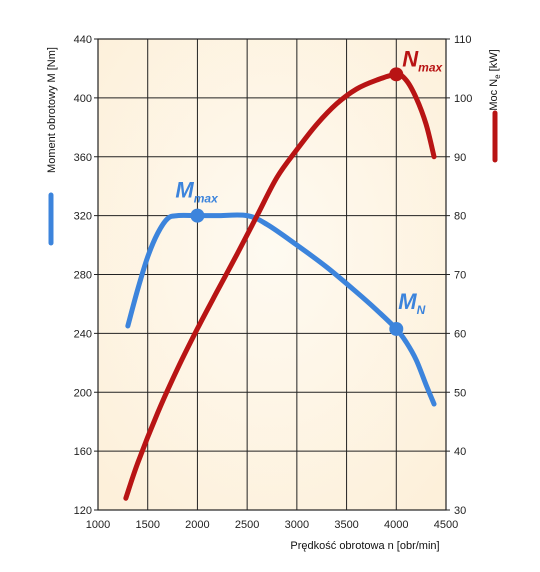 Image resolution: width=540 pixels, height=572 pixels. I want to click on m-n-marker, so click(396, 328).